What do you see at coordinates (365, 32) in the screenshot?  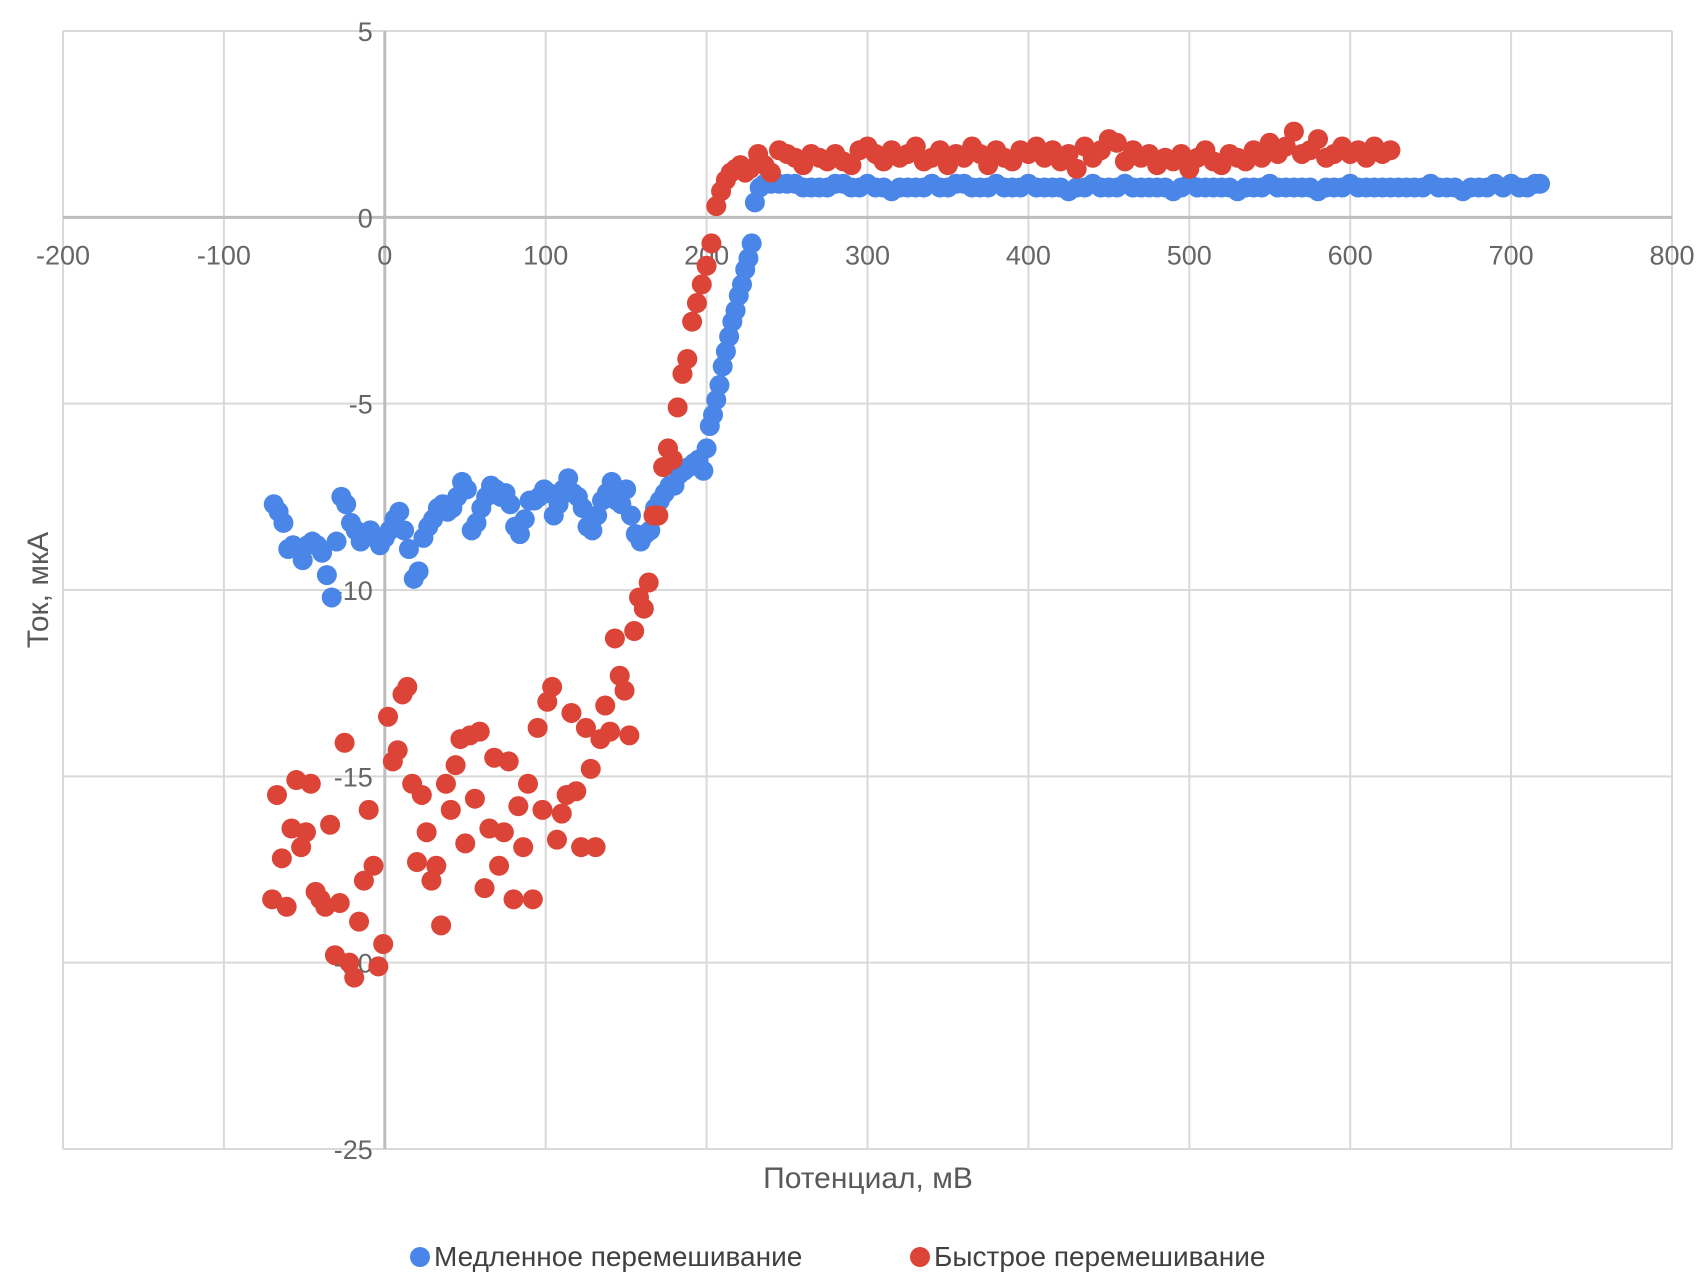 I see `y-tick-label: 5` at bounding box center [365, 32].